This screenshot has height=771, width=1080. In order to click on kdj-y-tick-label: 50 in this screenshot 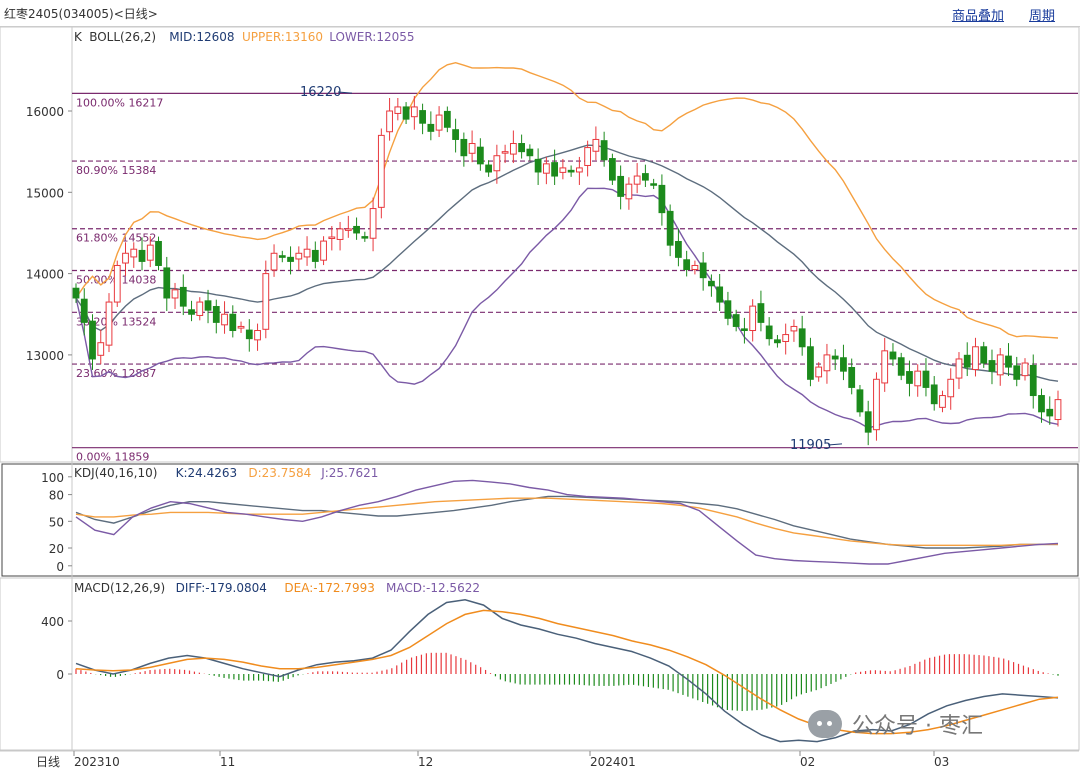, I will do `click(56, 522)`.